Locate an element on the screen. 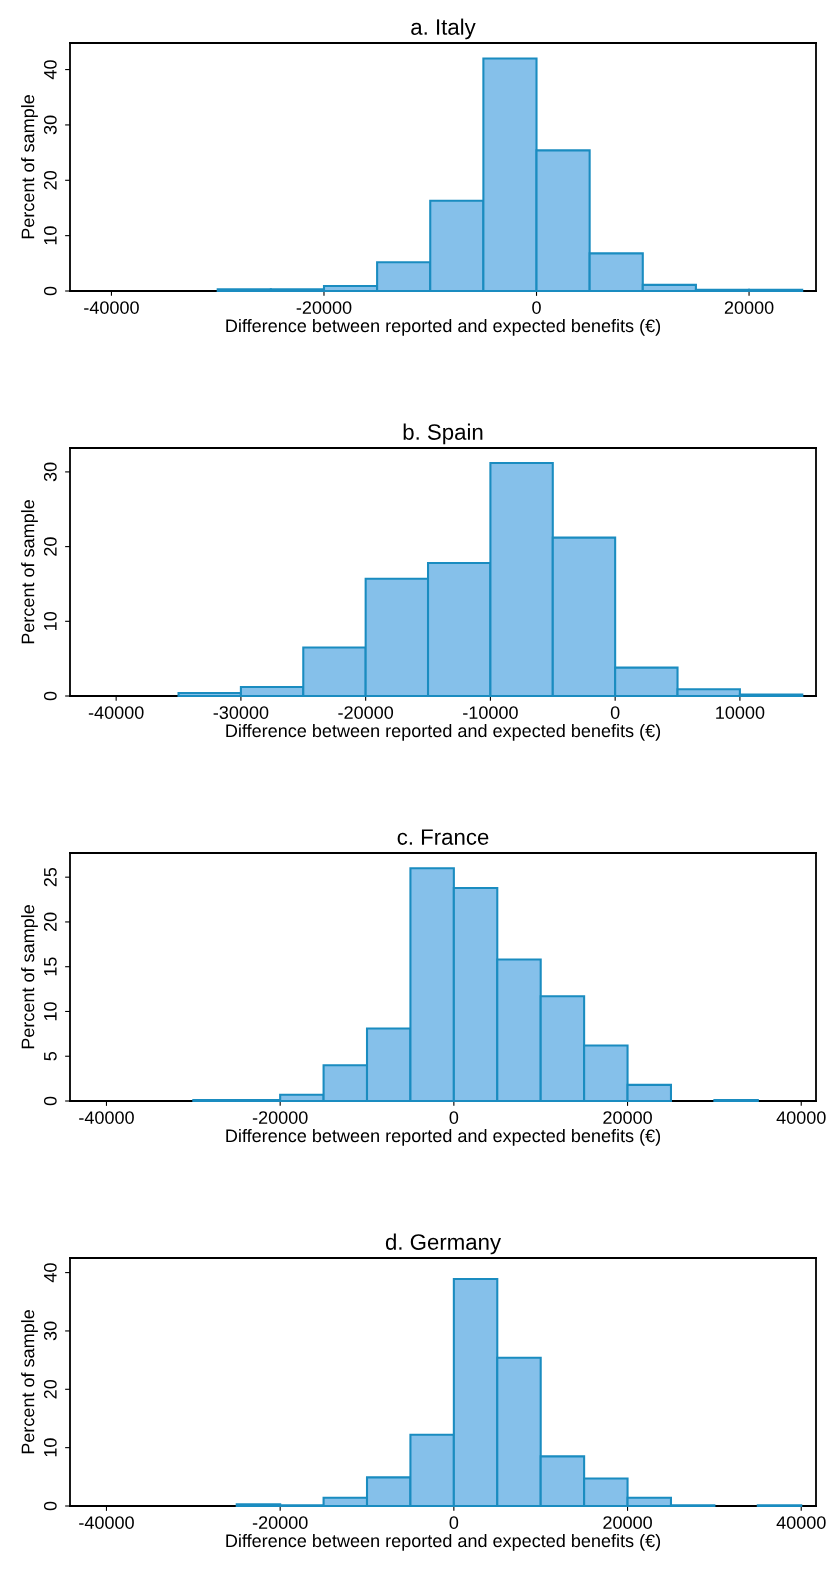 The height and width of the screenshot is (1574, 833). x-tick-label: -10000 is located at coordinates (490, 712).